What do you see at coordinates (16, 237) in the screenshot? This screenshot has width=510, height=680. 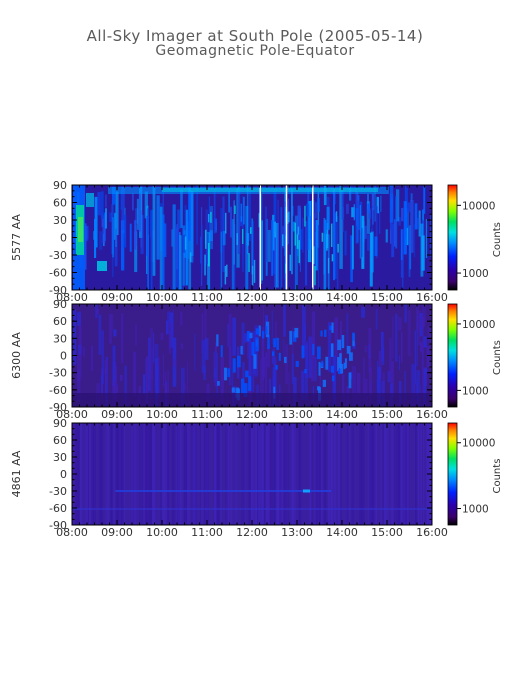 I see `y-axis-label: 5577 AA` at bounding box center [16, 237].